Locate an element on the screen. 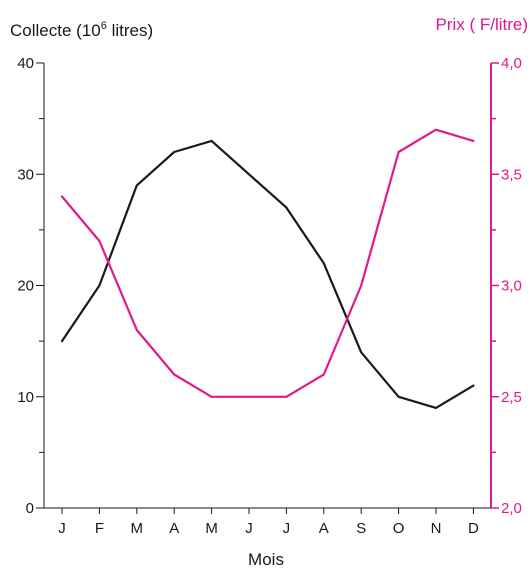 The image size is (531, 570). x-axis-title: Mois is located at coordinates (266, 559).